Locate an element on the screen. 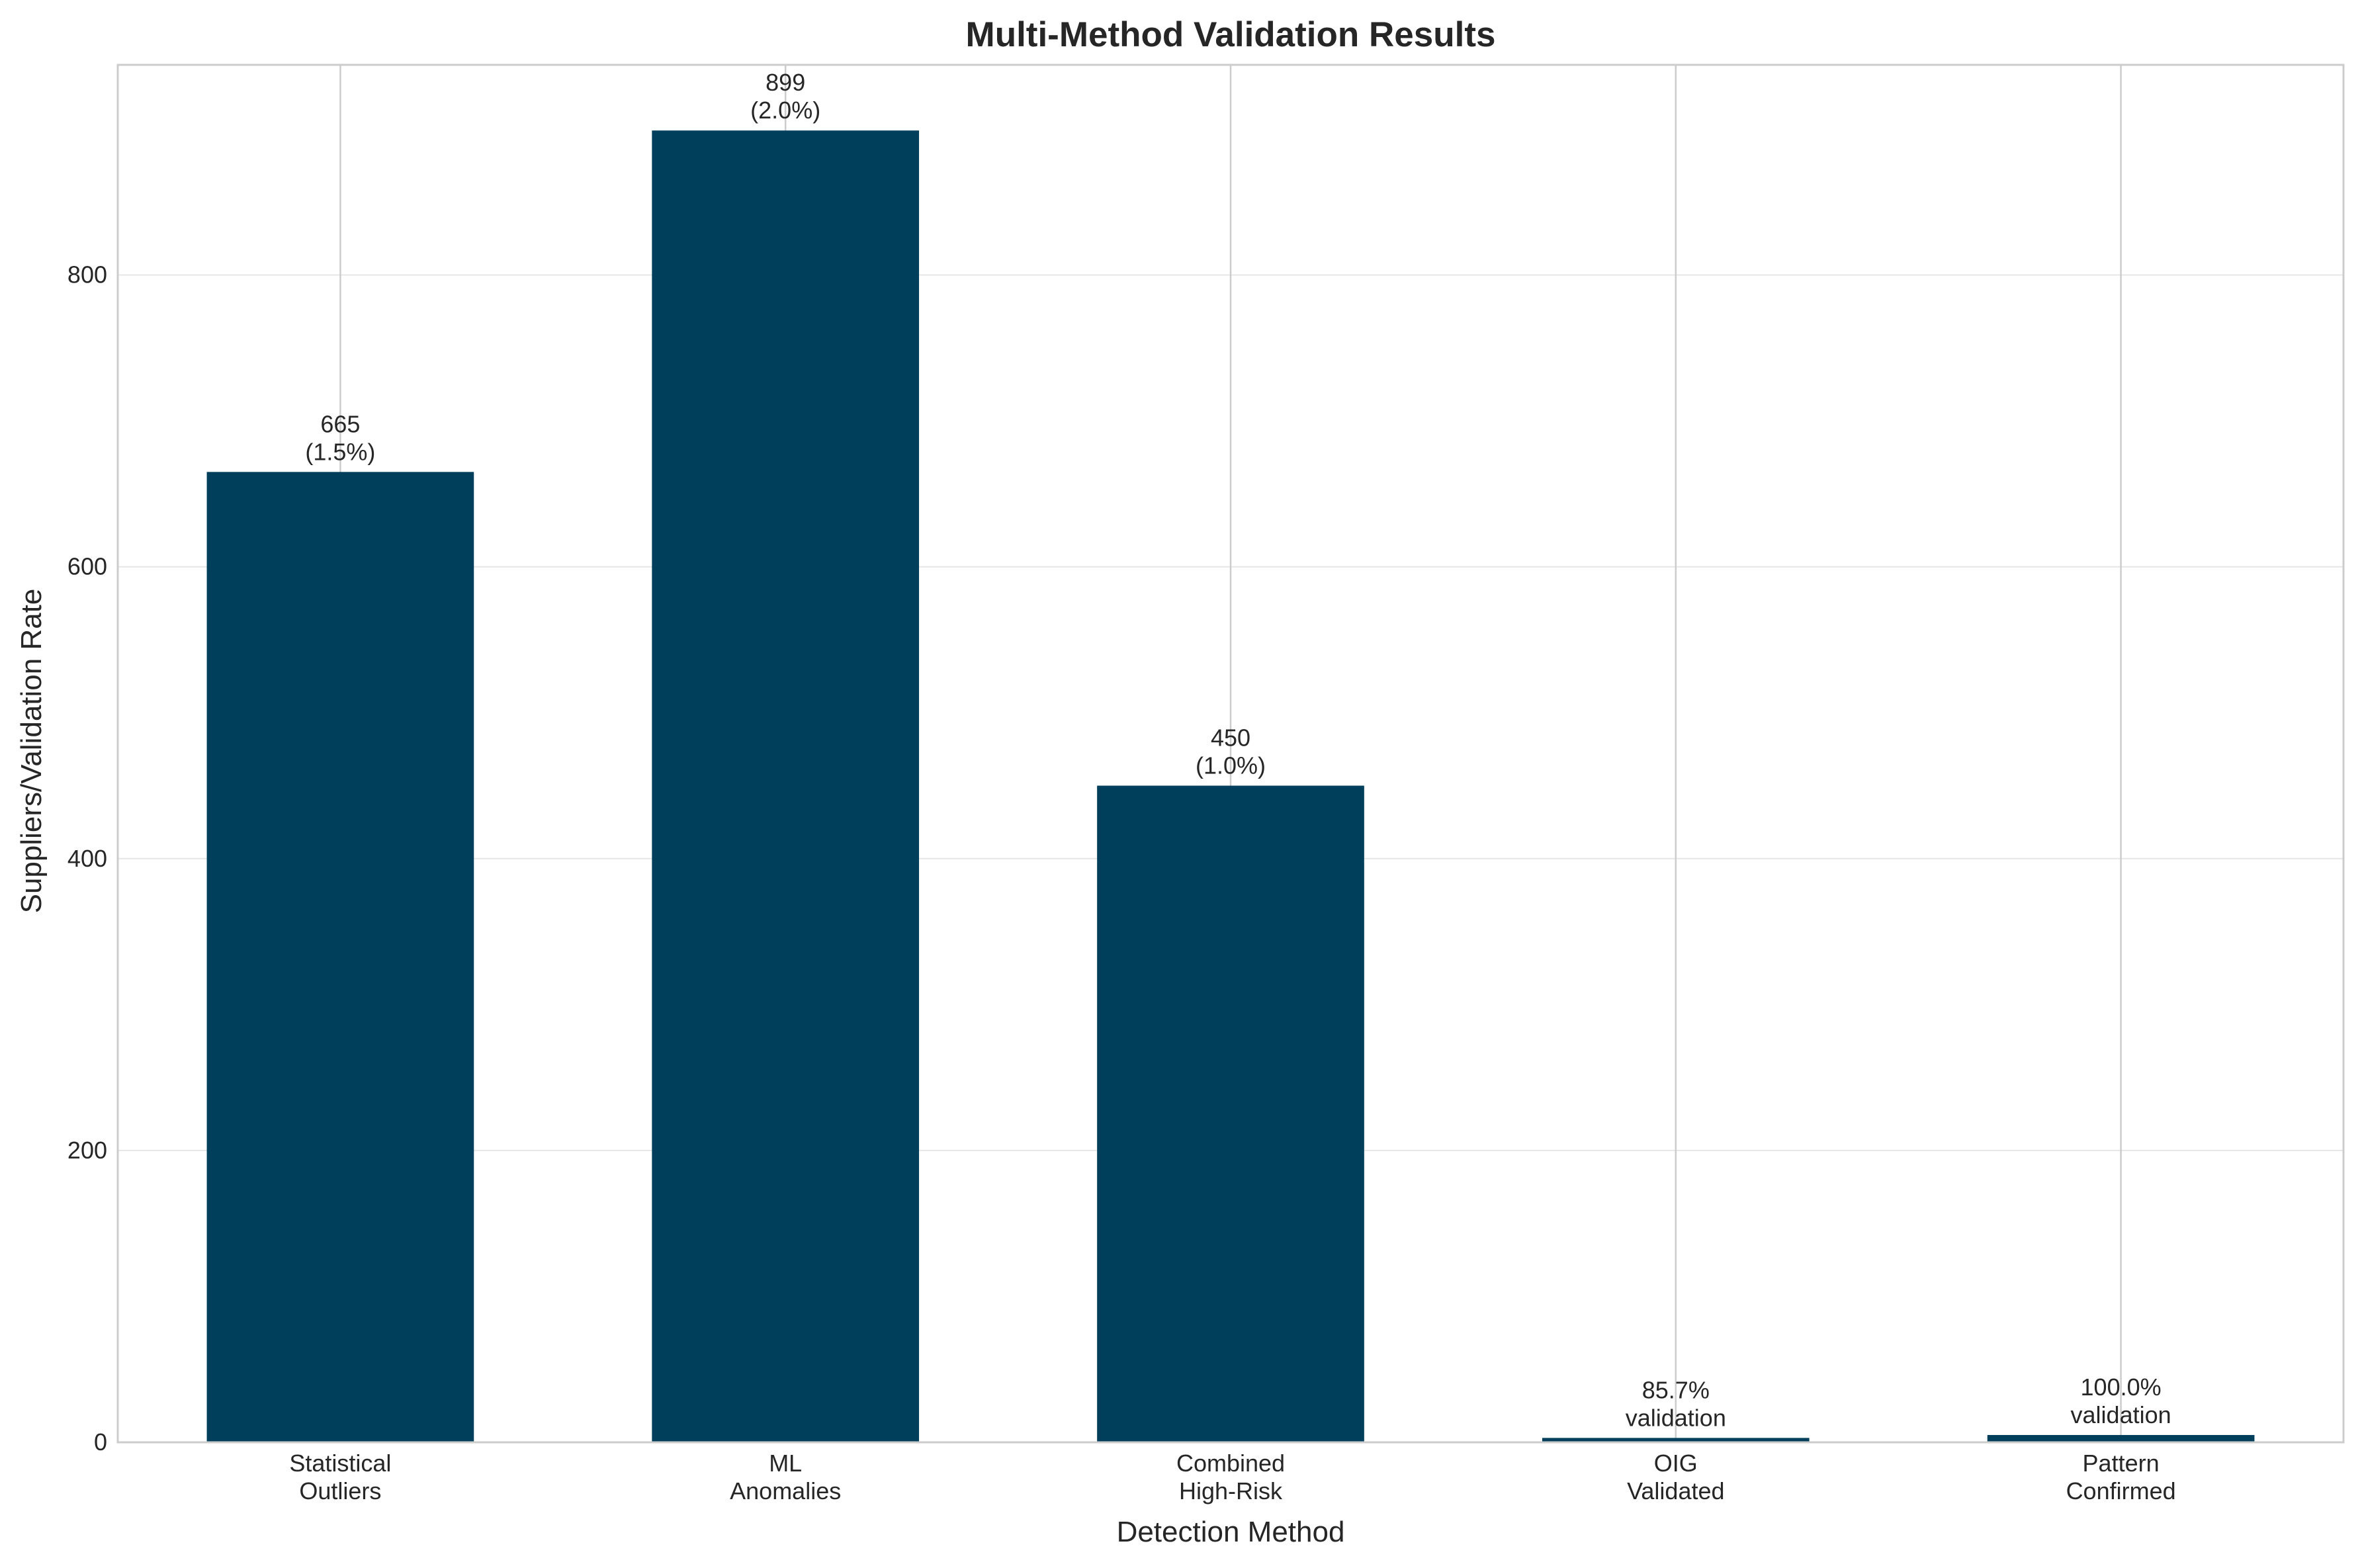 The height and width of the screenshot is (1568, 2362). x-tick-label: ML is located at coordinates (785, 1463).